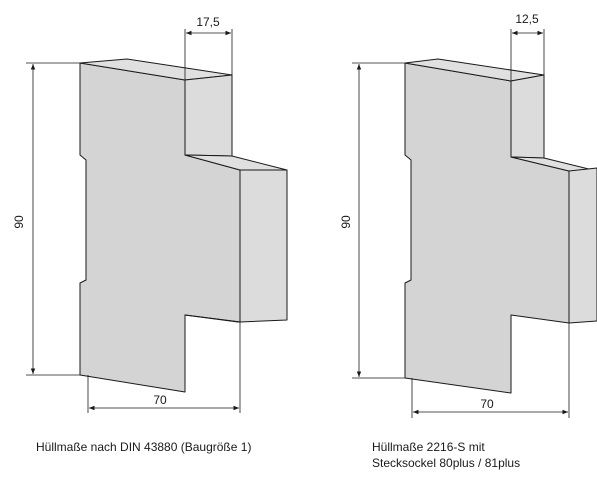 The width and height of the screenshot is (597, 477). Describe the element at coordinates (582, 245) in the screenshot. I see `right-housing-right-side` at that location.